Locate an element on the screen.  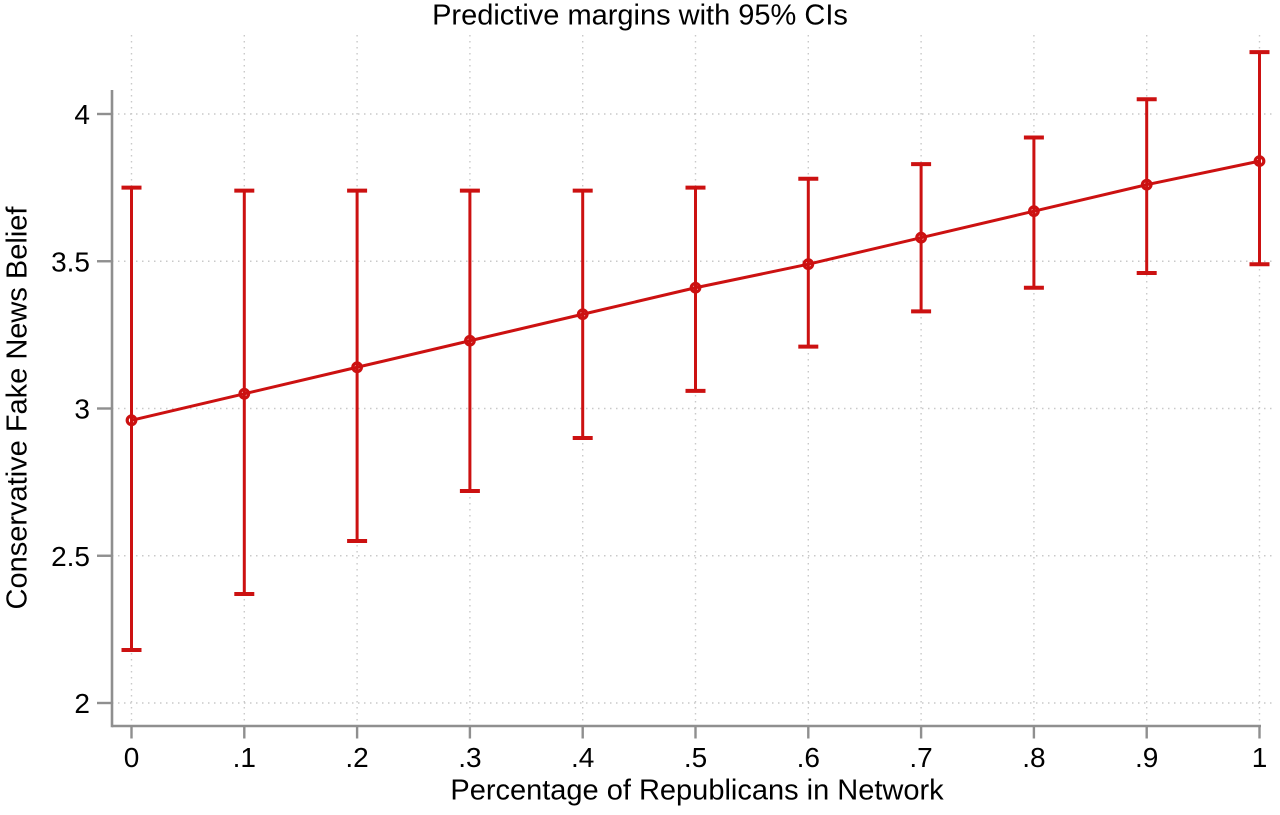
x-tick-label: 1 is located at coordinates (1260, 757).